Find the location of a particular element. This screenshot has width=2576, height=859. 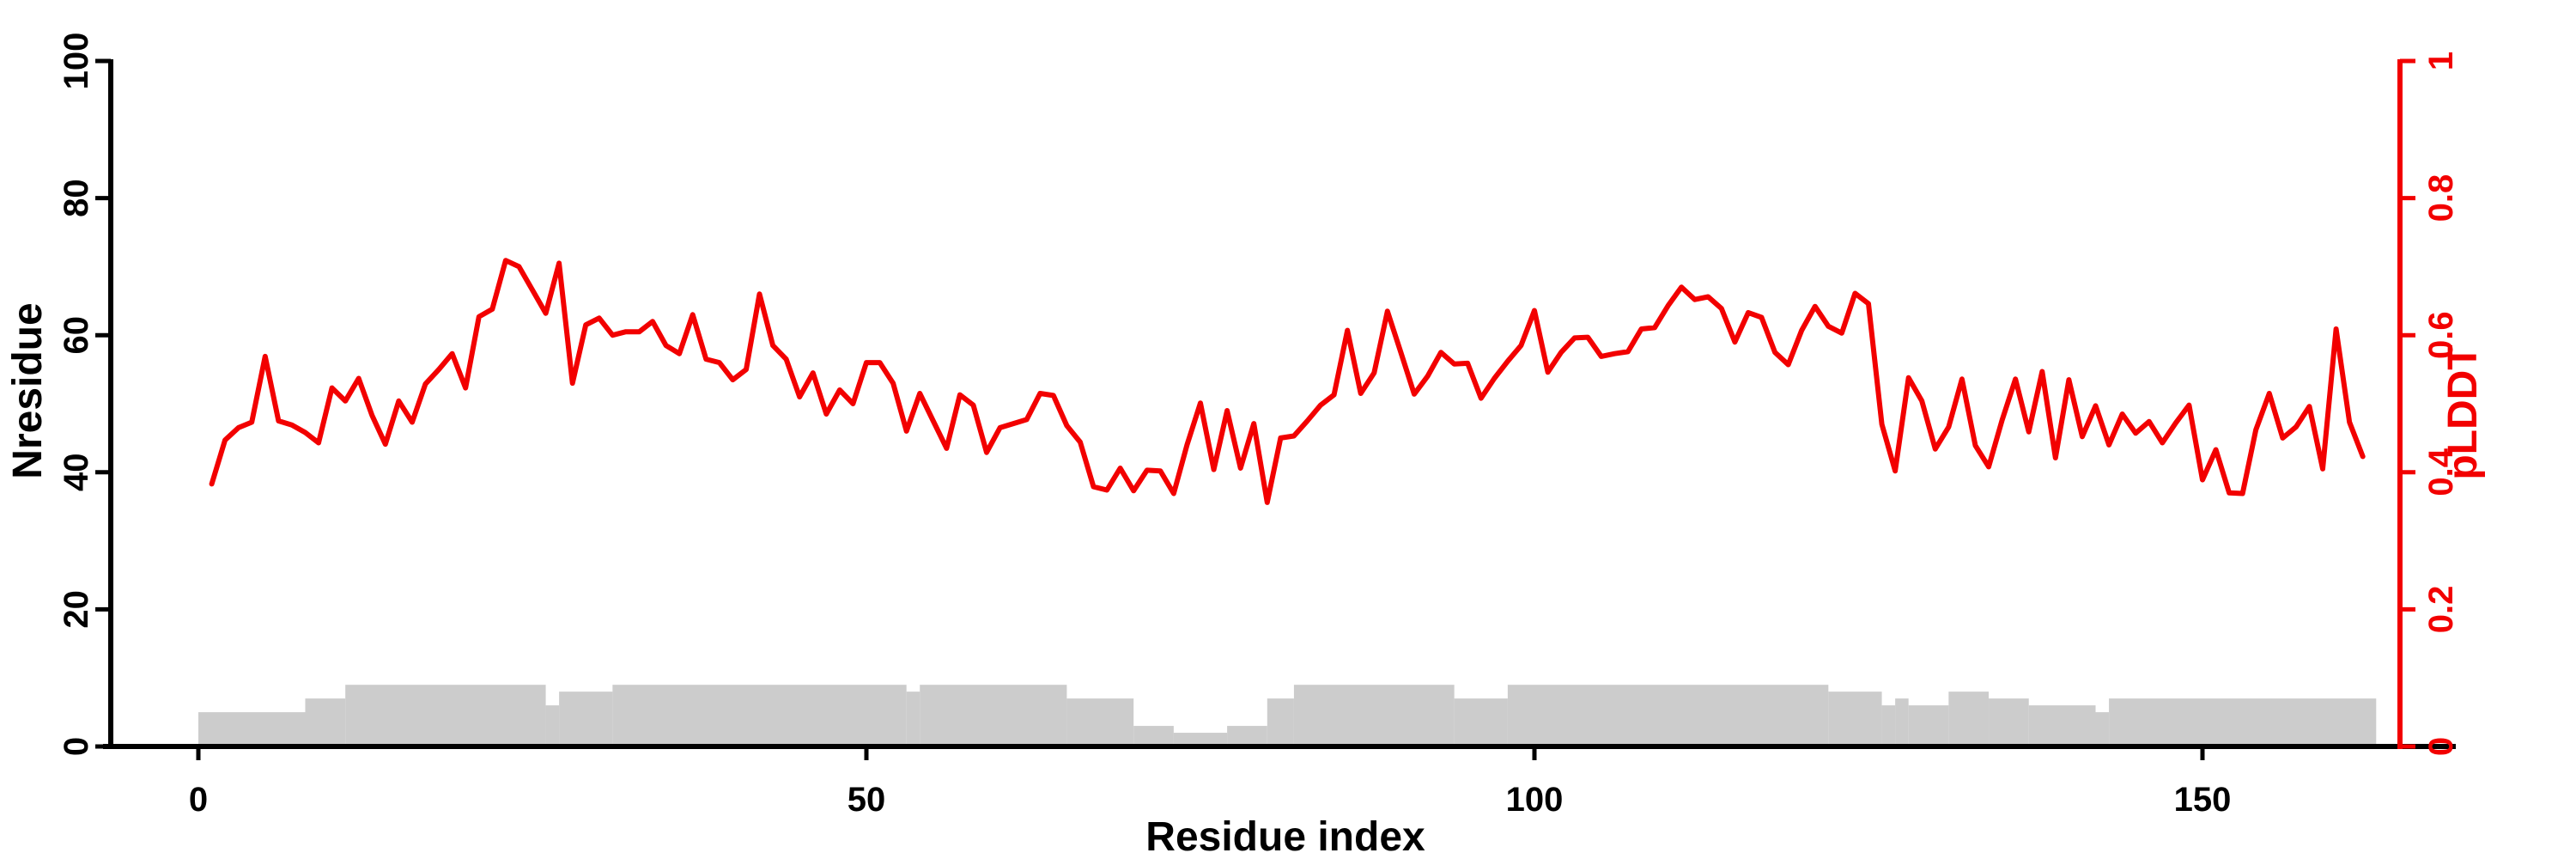

right-tick-label: 0.2 is located at coordinates (2441, 610).